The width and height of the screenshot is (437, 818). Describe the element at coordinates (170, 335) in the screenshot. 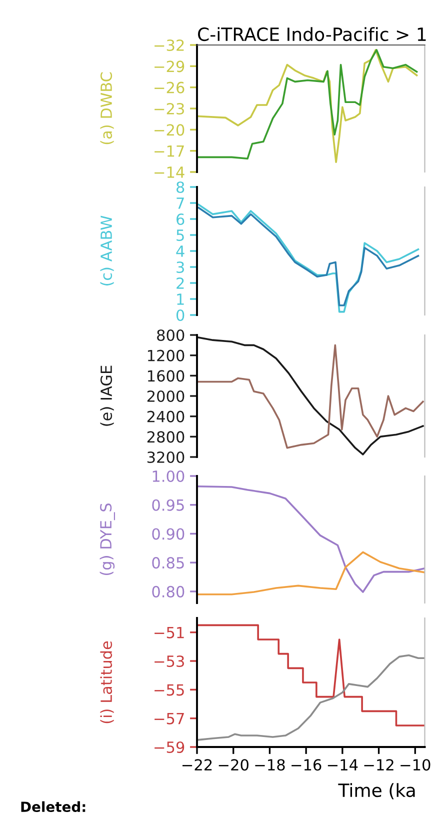

I see `y-tick-label: 800` at that location.